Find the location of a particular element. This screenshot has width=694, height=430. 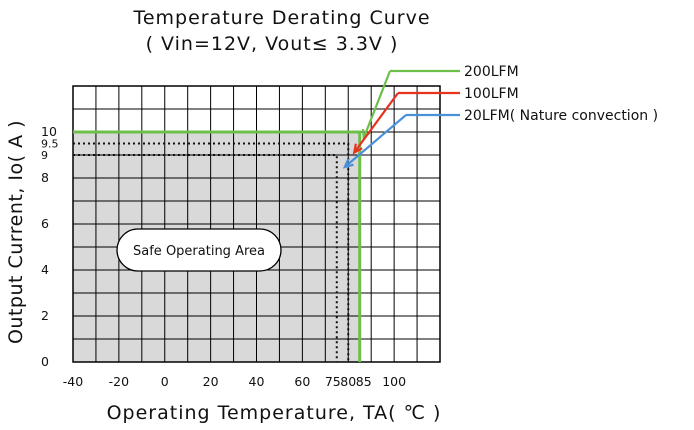

safe-area-pill is located at coordinates (199, 250).